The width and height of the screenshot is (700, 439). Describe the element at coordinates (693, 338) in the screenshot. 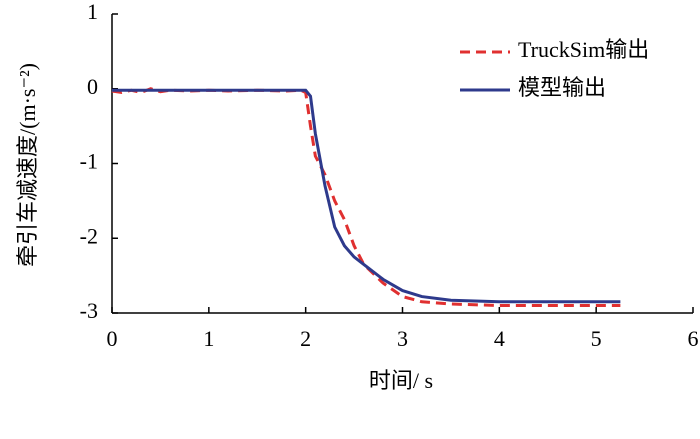

I see `x-tick-label: 6` at that location.